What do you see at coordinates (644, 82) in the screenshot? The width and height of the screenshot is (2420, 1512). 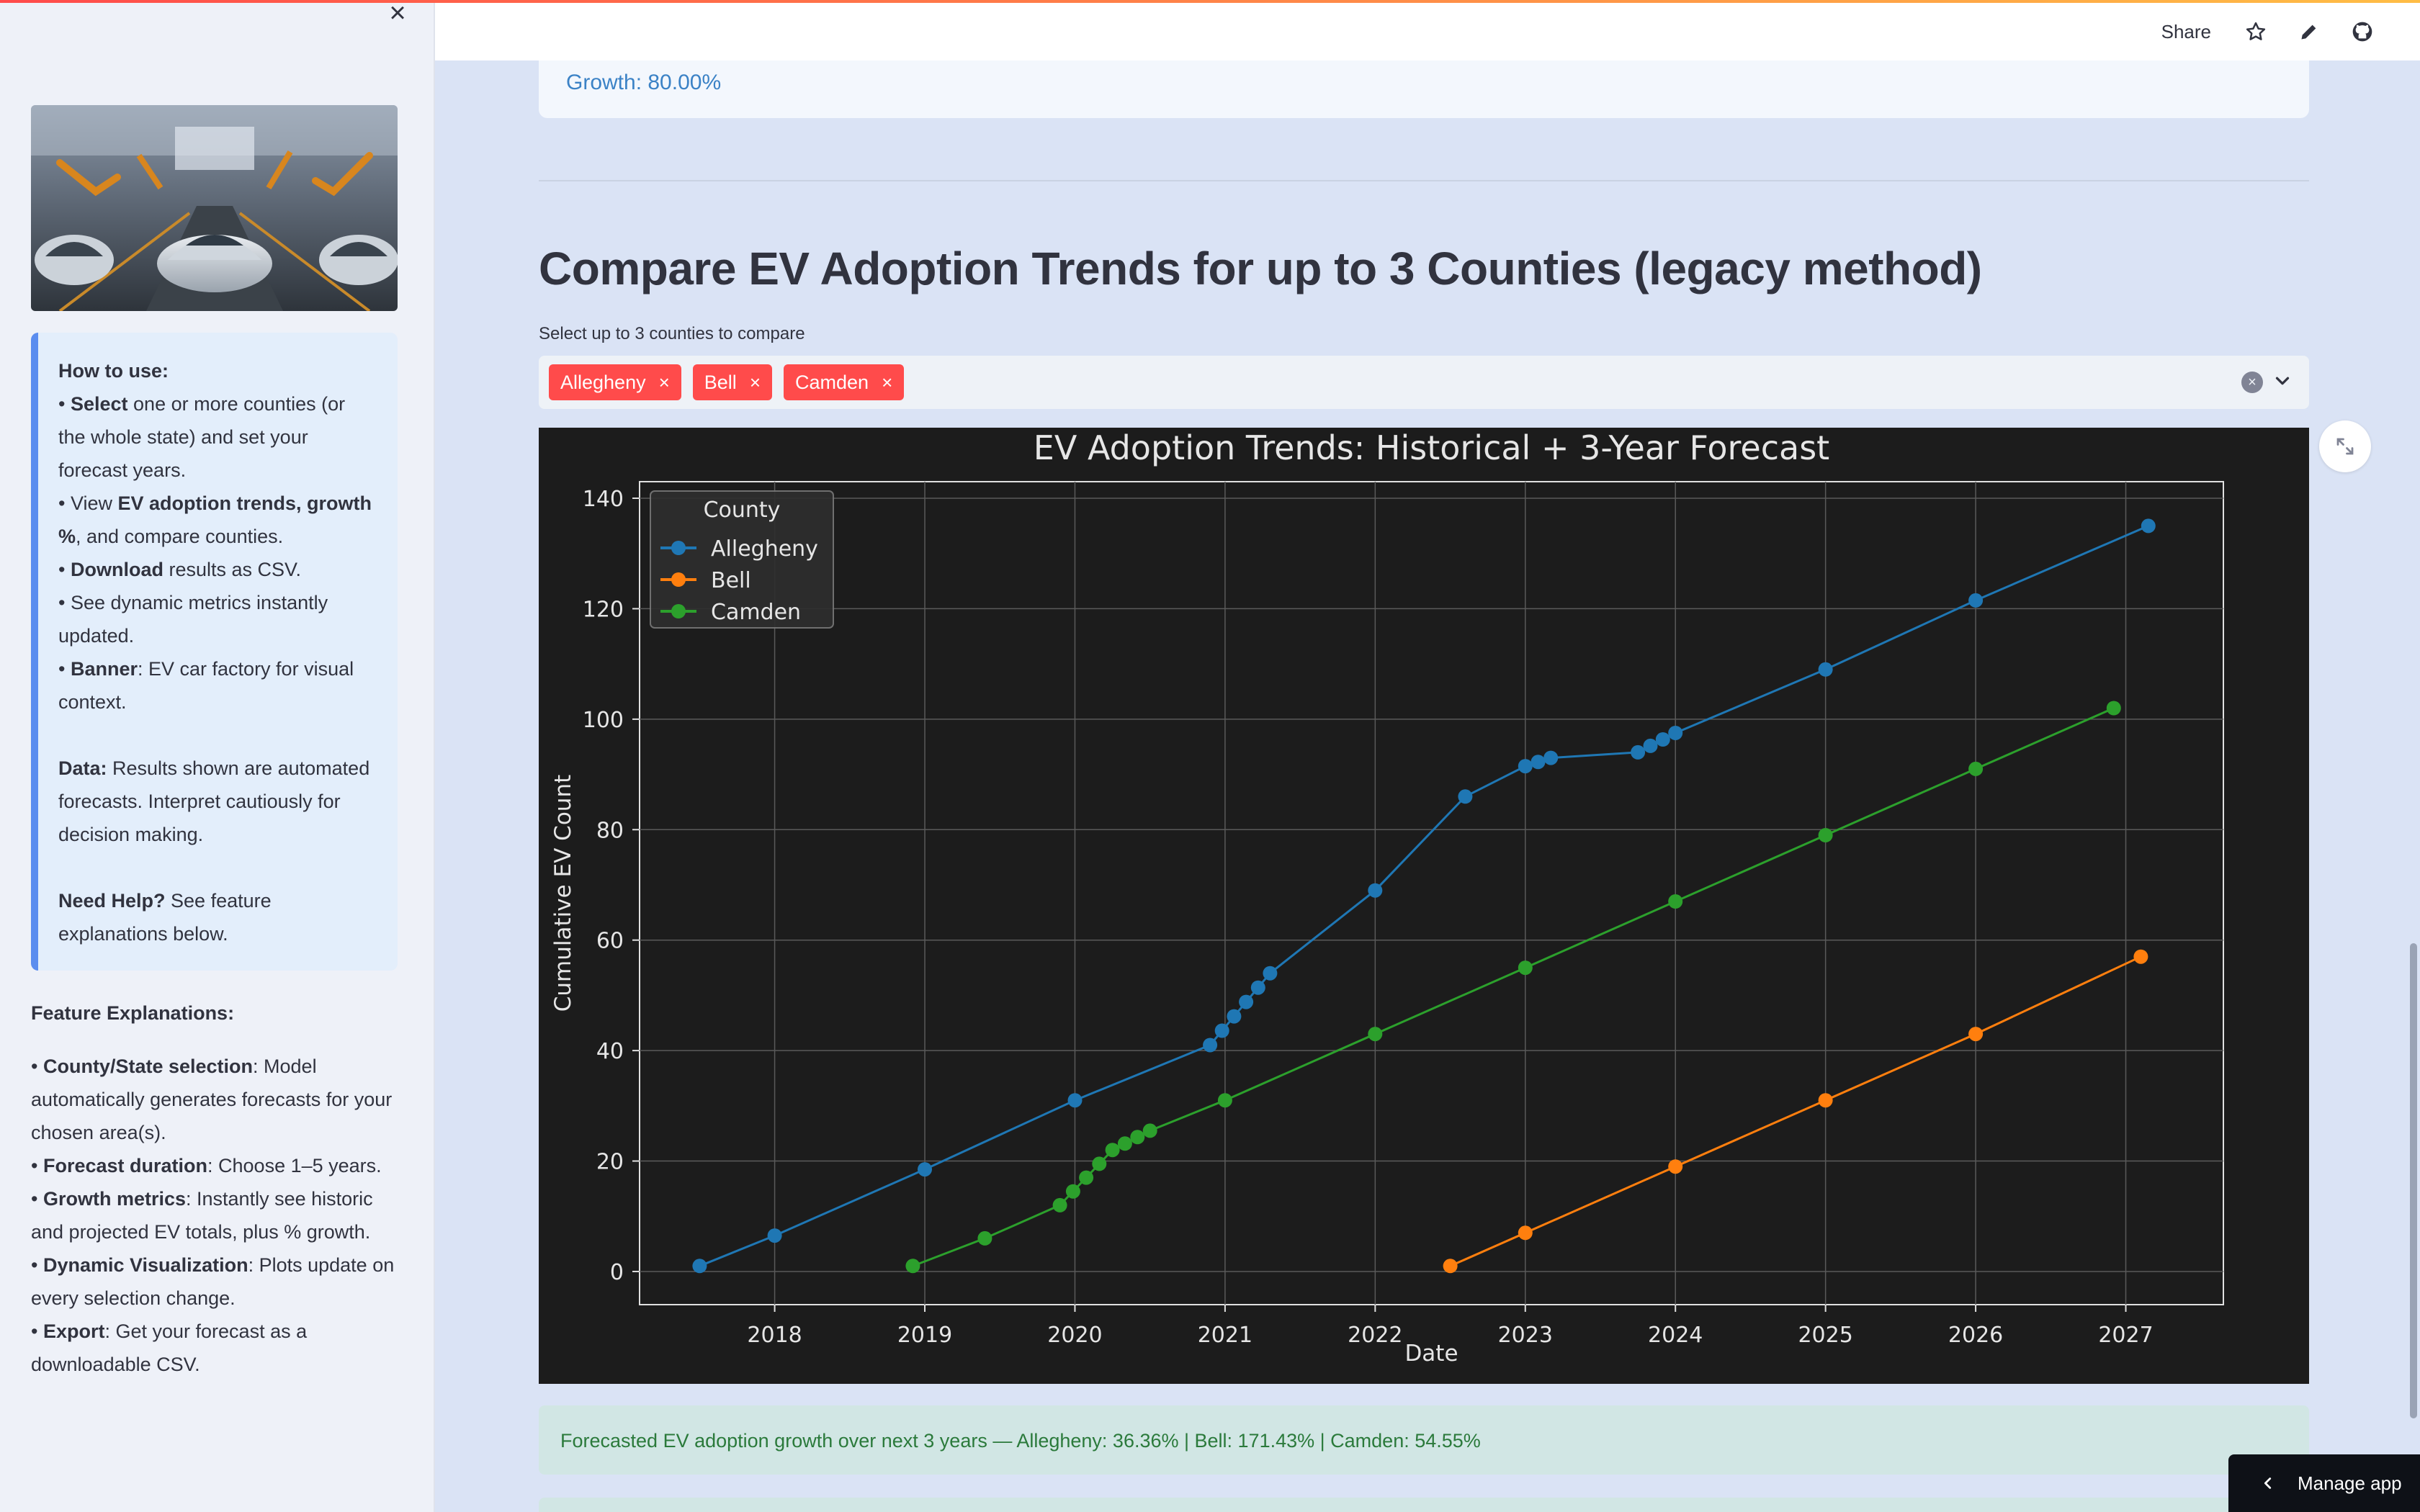 I see `growth-value: Growth: 80.00%` at bounding box center [644, 82].